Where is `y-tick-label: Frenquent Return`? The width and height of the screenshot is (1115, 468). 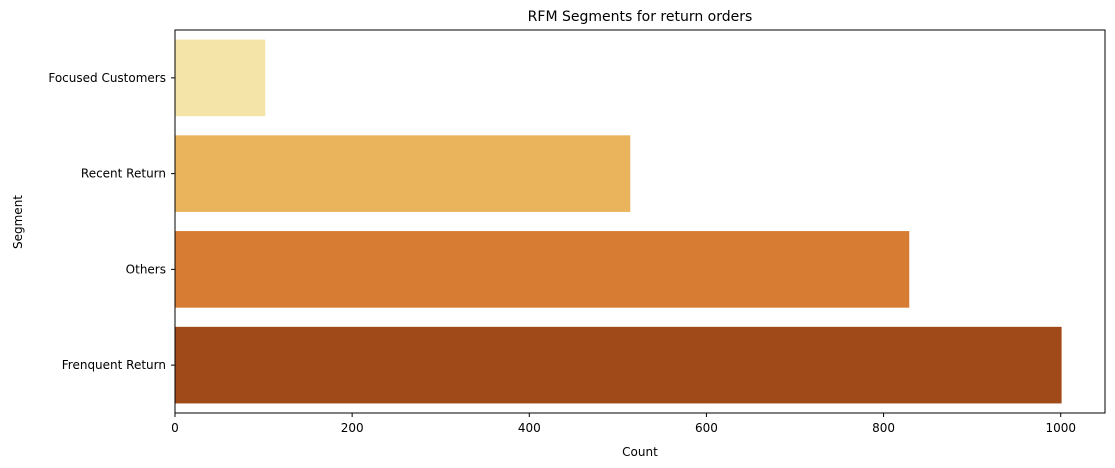
y-tick-label: Frenquent Return is located at coordinates (114, 365).